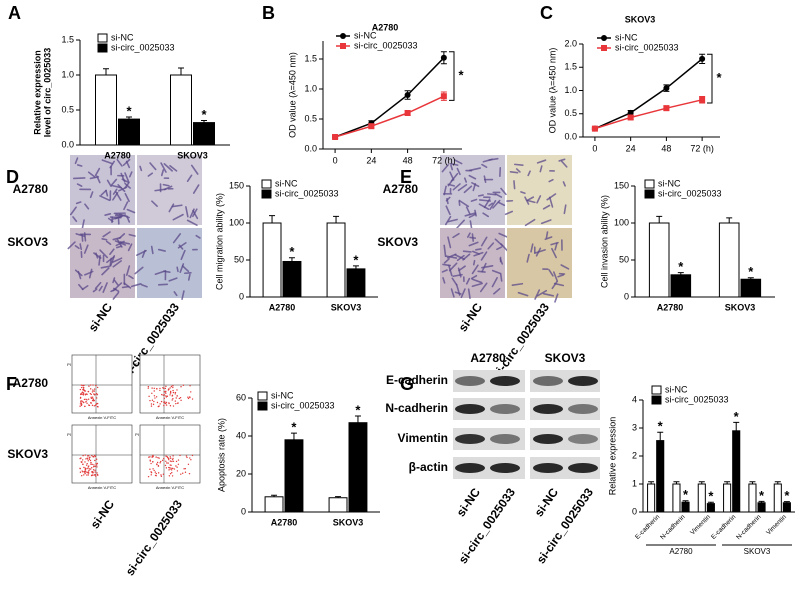  What do you see at coordinates (673, 527) in the screenshot?
I see `x-tick-label: N-cadherin` at bounding box center [673, 527].